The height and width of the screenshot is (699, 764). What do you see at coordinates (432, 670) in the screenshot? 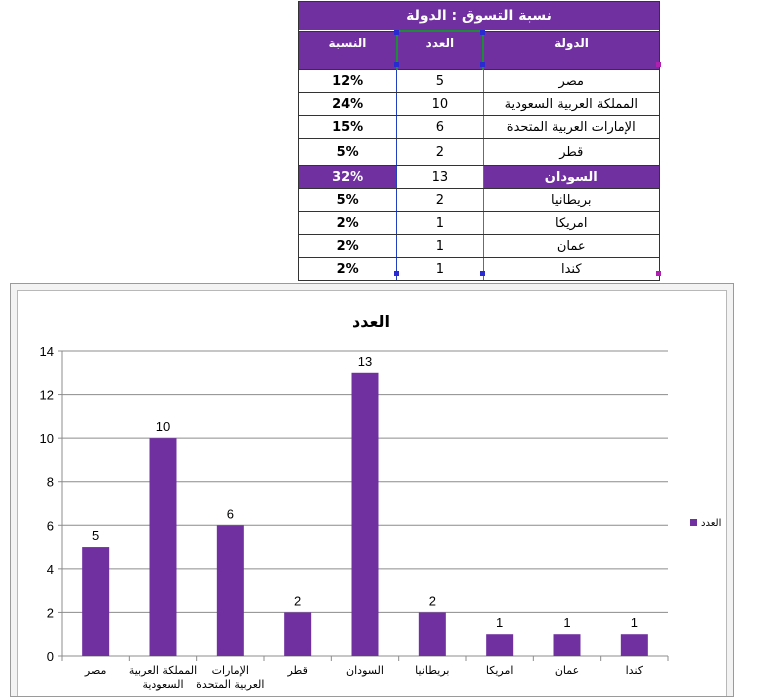
I see `x-tick-label: بريطانيا` at bounding box center [432, 670].